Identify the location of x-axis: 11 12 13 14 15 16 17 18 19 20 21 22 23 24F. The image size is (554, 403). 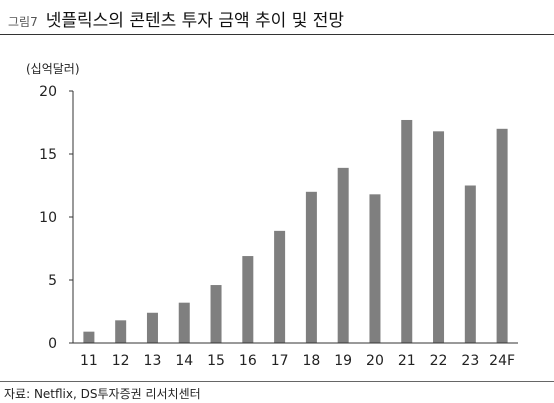
(295, 355).